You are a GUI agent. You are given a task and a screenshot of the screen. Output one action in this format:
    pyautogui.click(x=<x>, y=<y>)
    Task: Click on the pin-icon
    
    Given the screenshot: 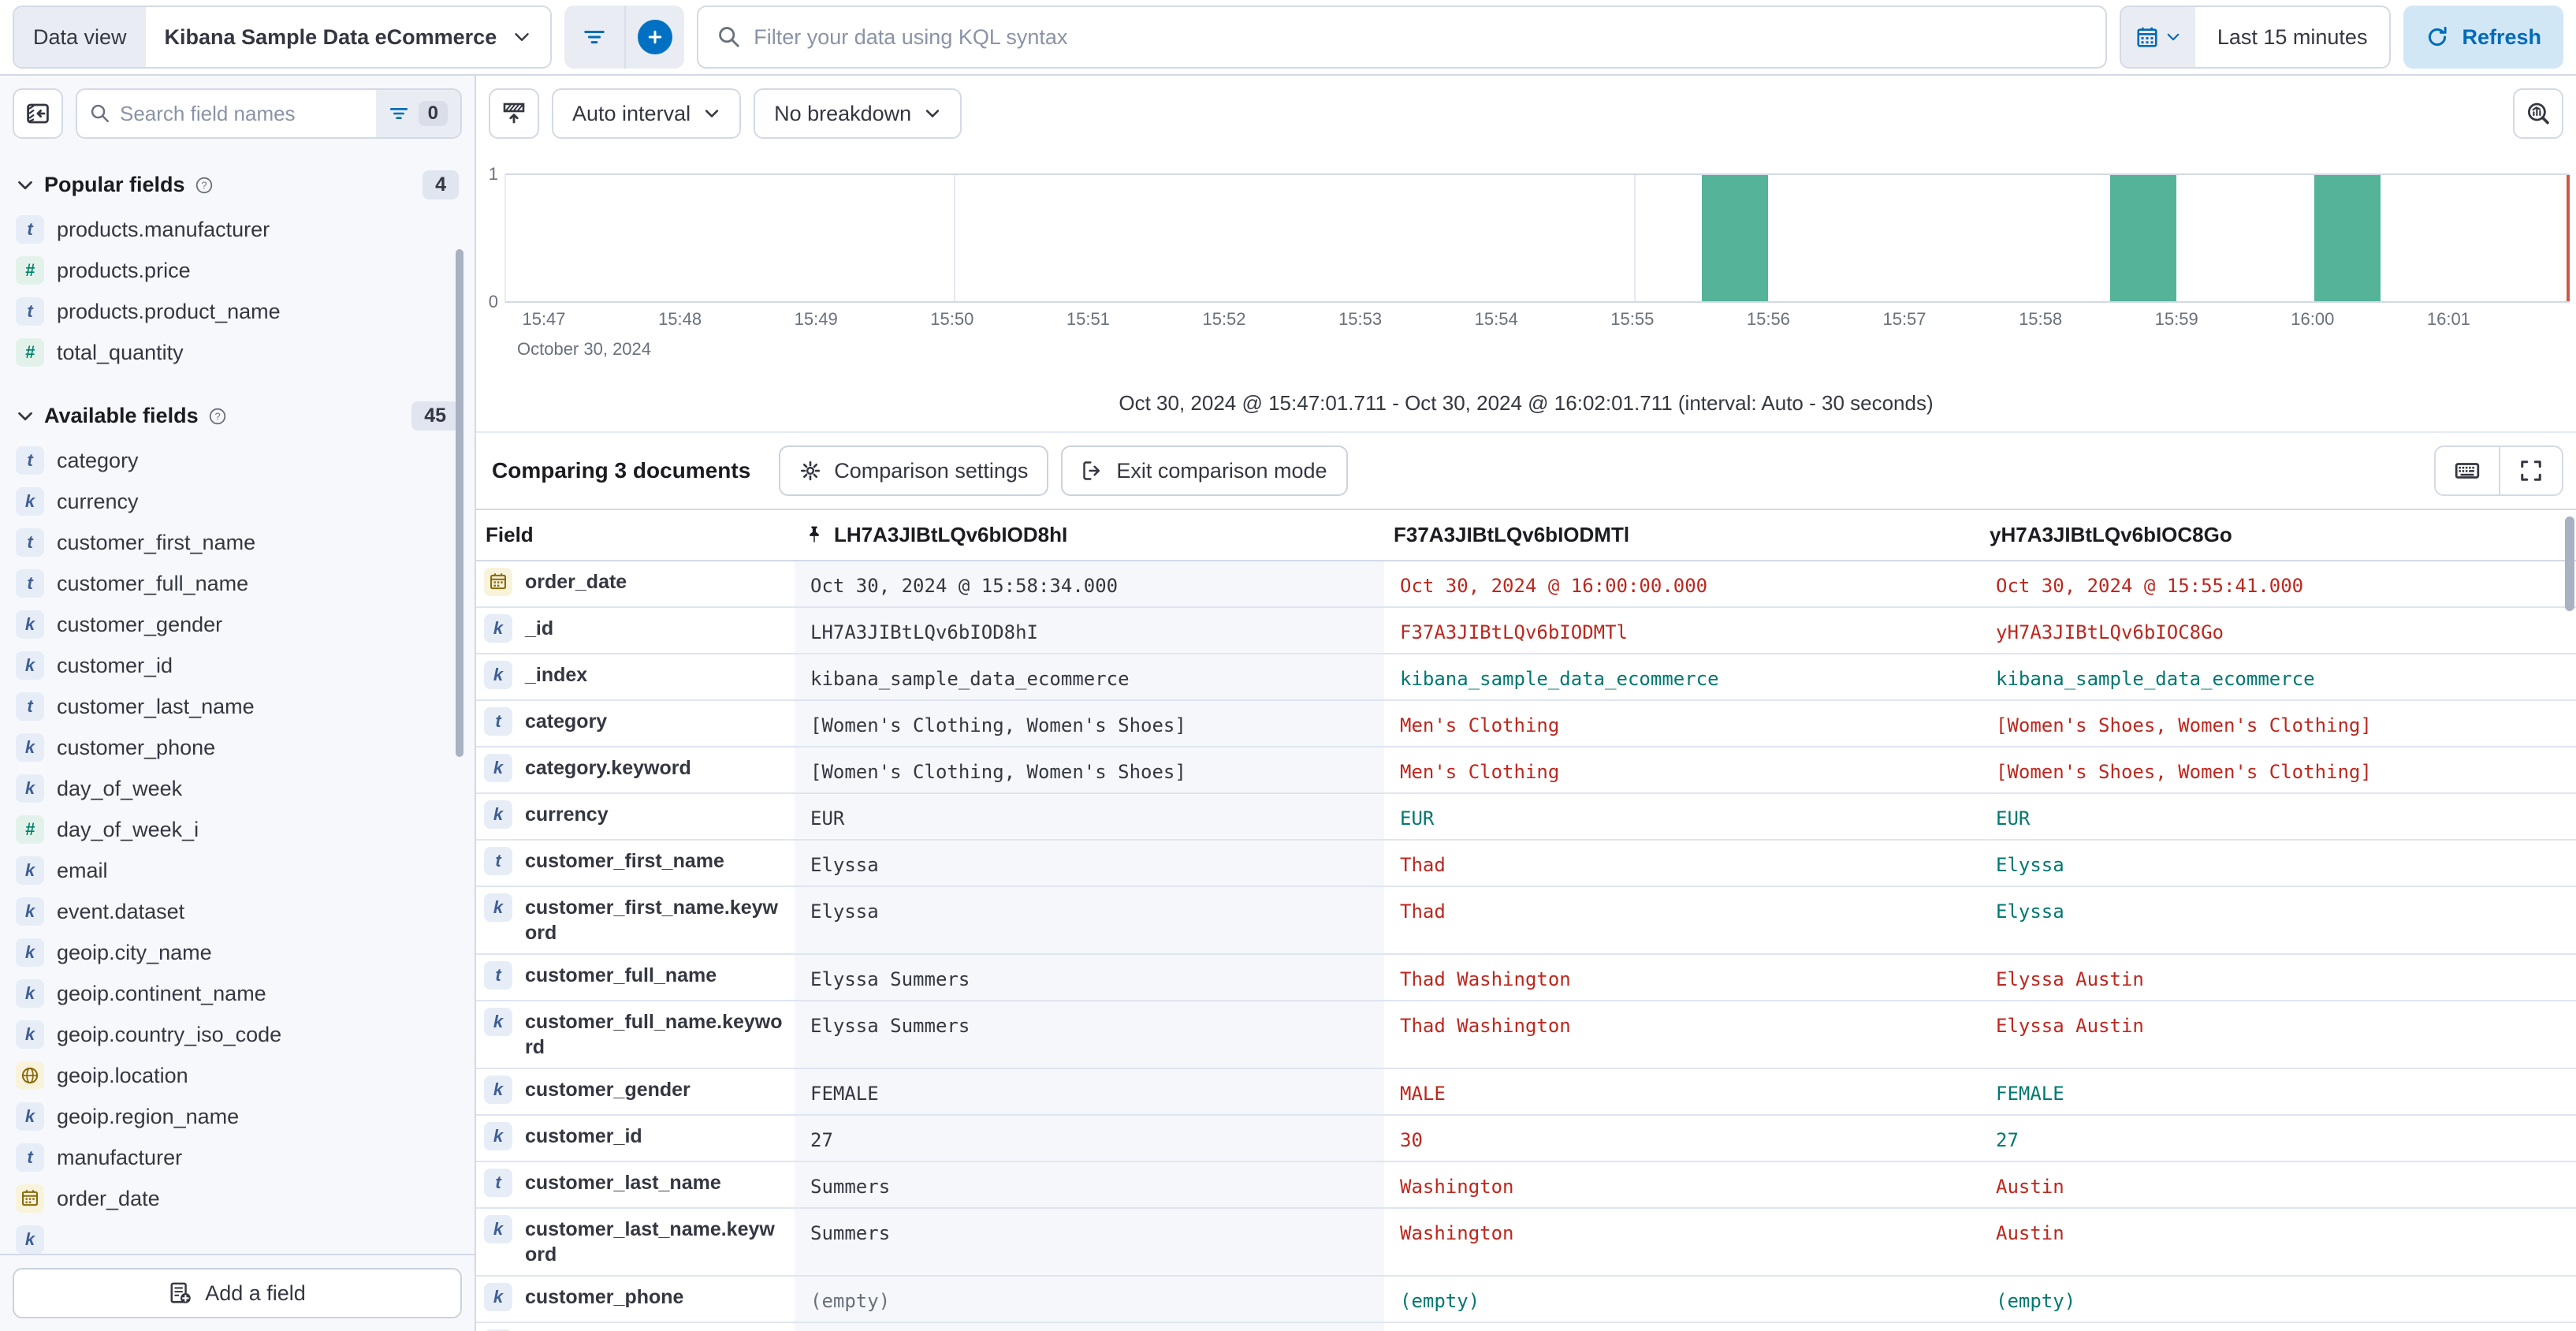 What is the action you would take?
    pyautogui.click(x=814, y=535)
    